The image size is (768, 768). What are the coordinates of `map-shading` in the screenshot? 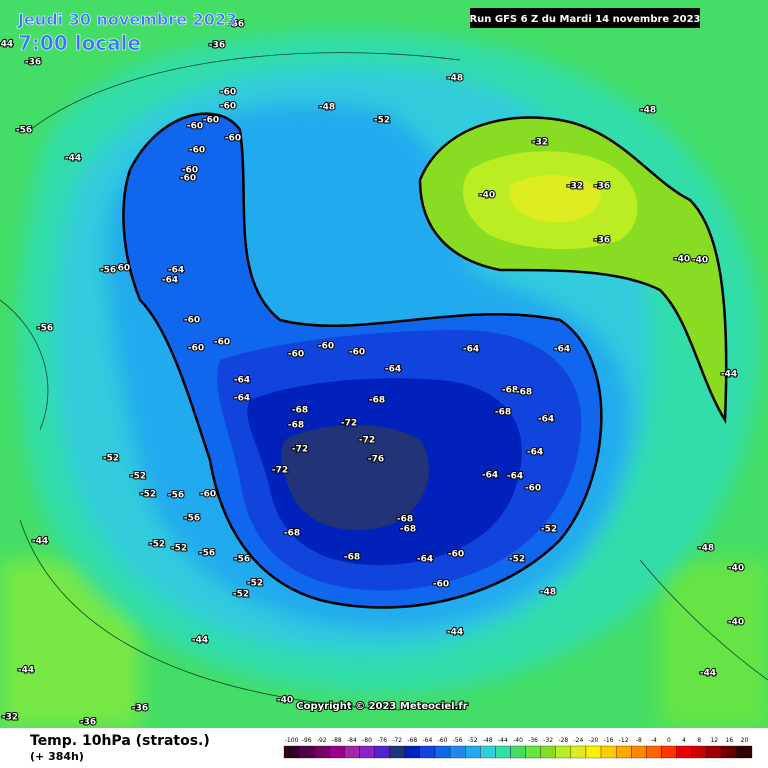 It's located at (714, 644).